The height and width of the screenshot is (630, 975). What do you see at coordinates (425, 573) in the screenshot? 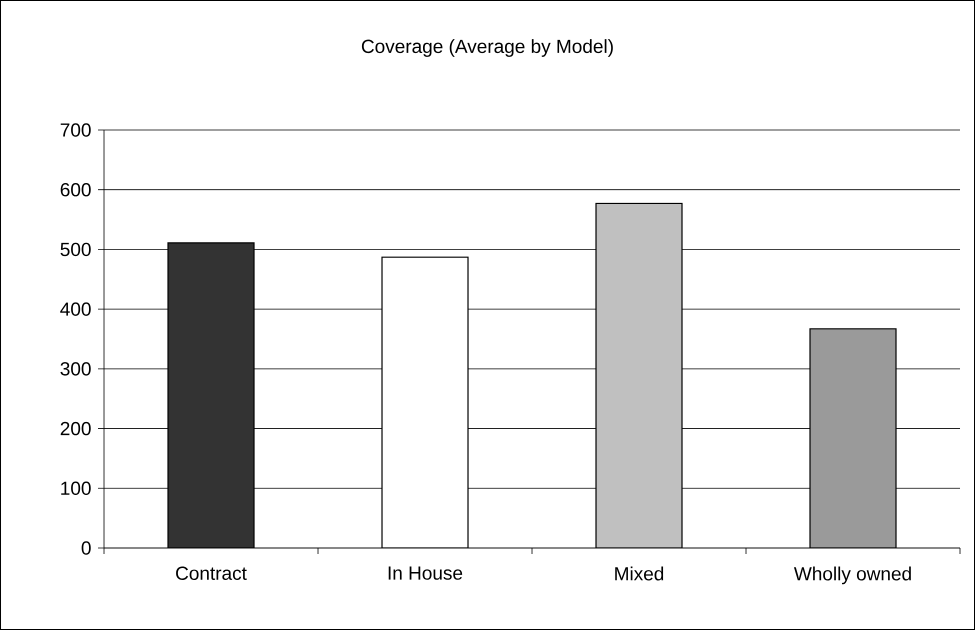
I see `x-tick-label: In House` at bounding box center [425, 573].